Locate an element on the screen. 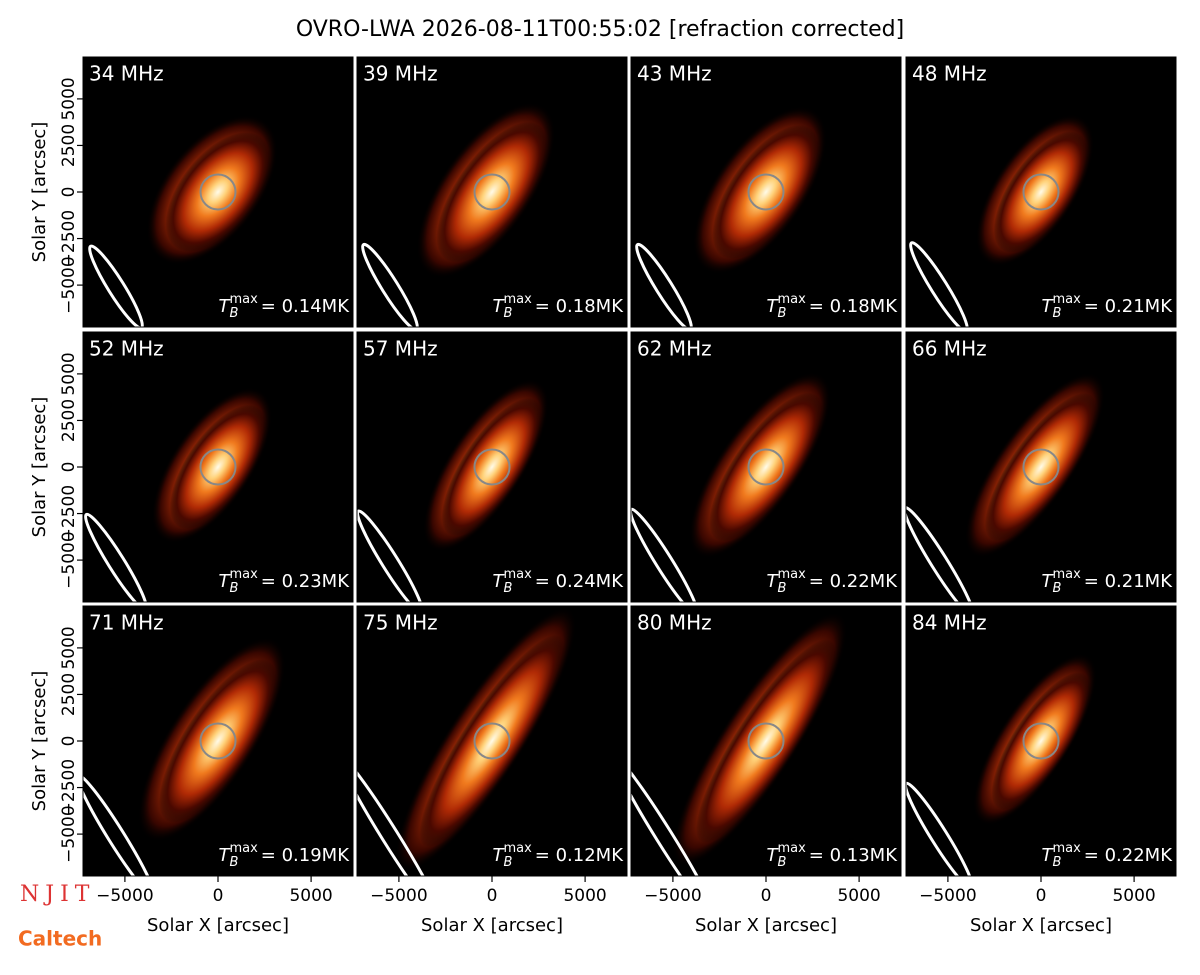  tb-max: TBmax = 0.21MK is located at coordinates (1108, 581).